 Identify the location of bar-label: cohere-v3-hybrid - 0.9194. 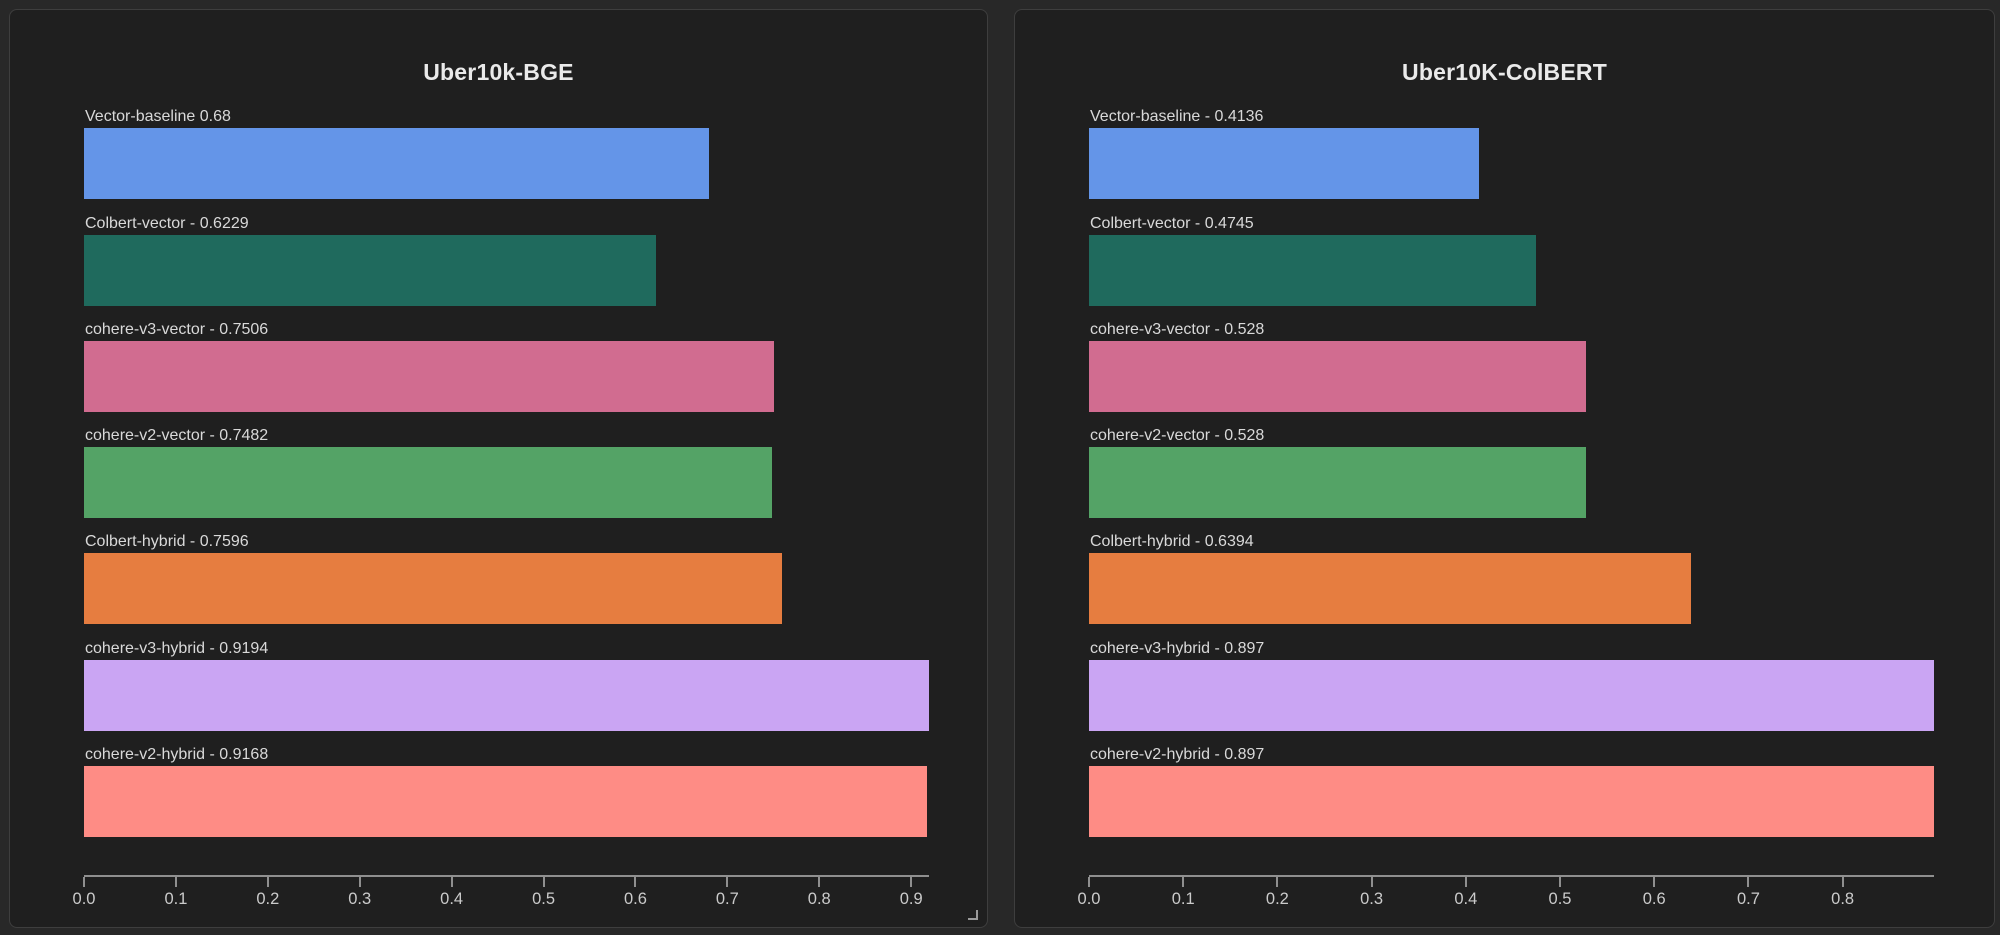
(177, 648).